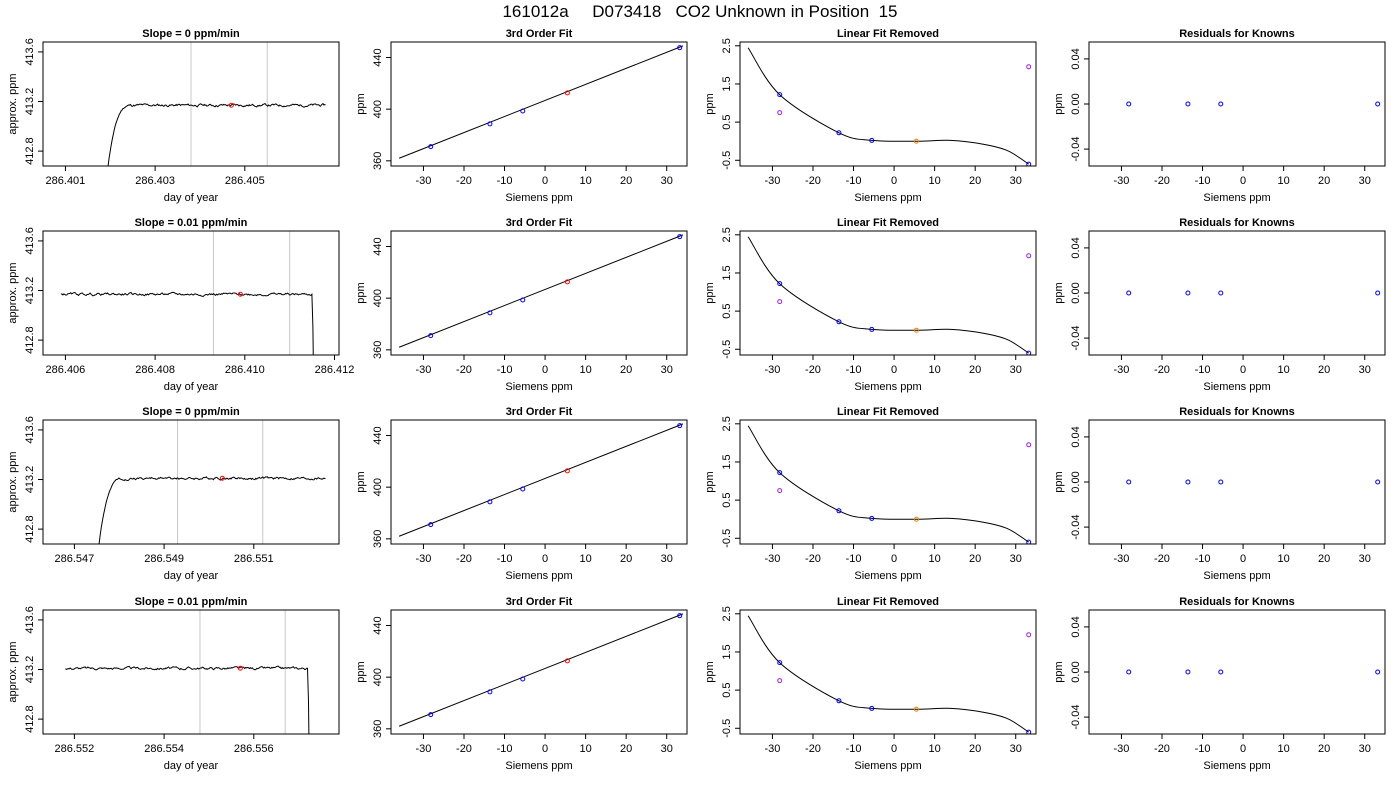 This screenshot has height=800, width=1400. I want to click on excluded-point, so click(1029, 635).